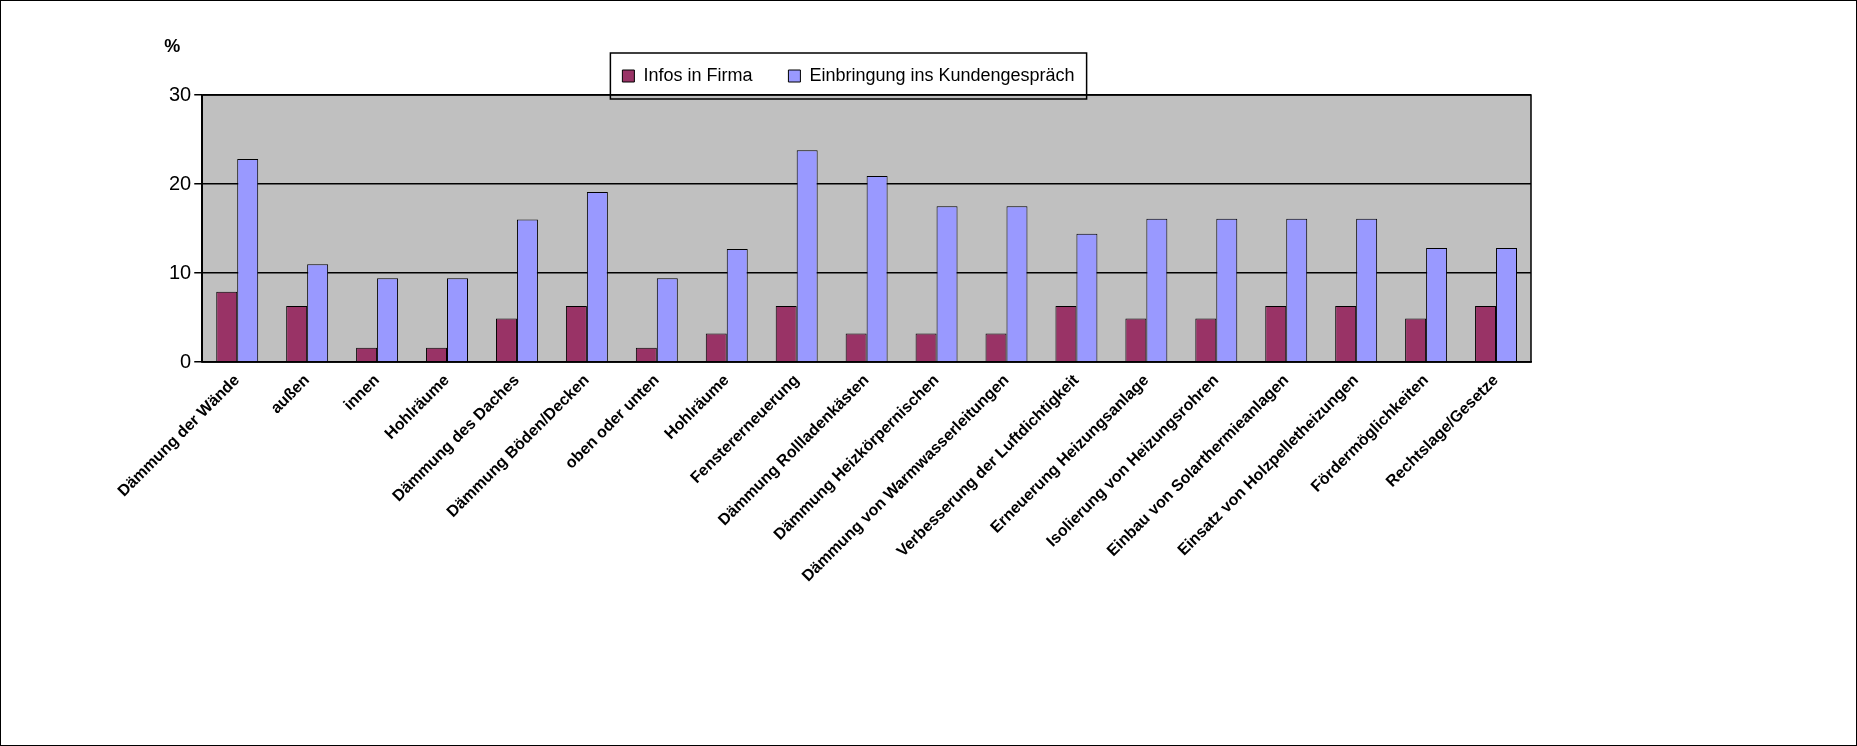 The width and height of the screenshot is (1857, 746). I want to click on legend-label: Infos in Firma, so click(698, 74).